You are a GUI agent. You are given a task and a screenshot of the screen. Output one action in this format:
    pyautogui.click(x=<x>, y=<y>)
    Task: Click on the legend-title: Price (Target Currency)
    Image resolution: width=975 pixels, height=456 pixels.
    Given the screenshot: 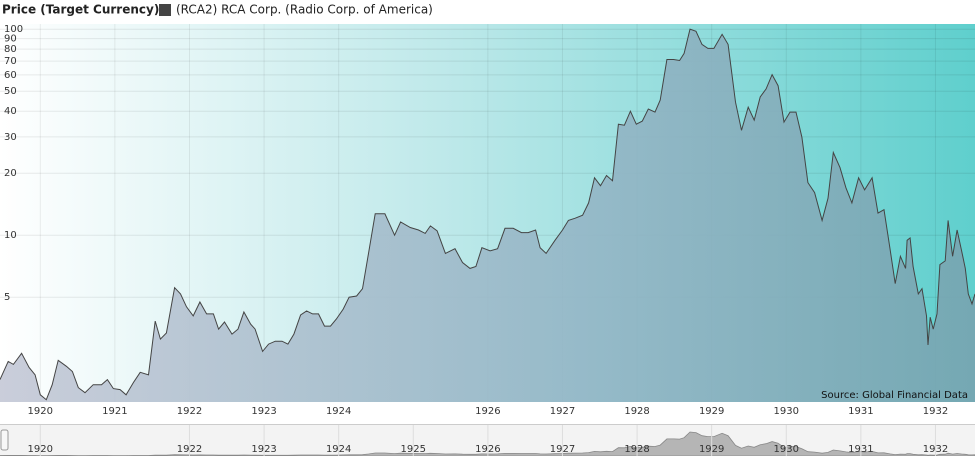 What is the action you would take?
    pyautogui.click(x=80, y=10)
    